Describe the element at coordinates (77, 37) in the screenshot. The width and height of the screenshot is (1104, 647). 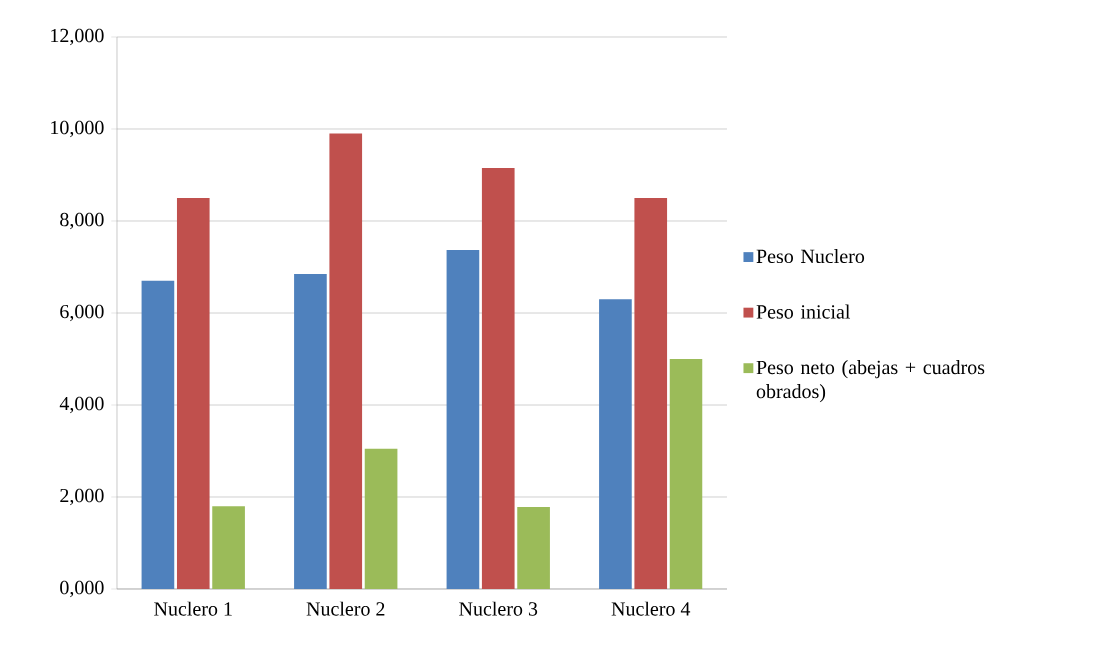
I see `y-tick-label: 12,000` at that location.